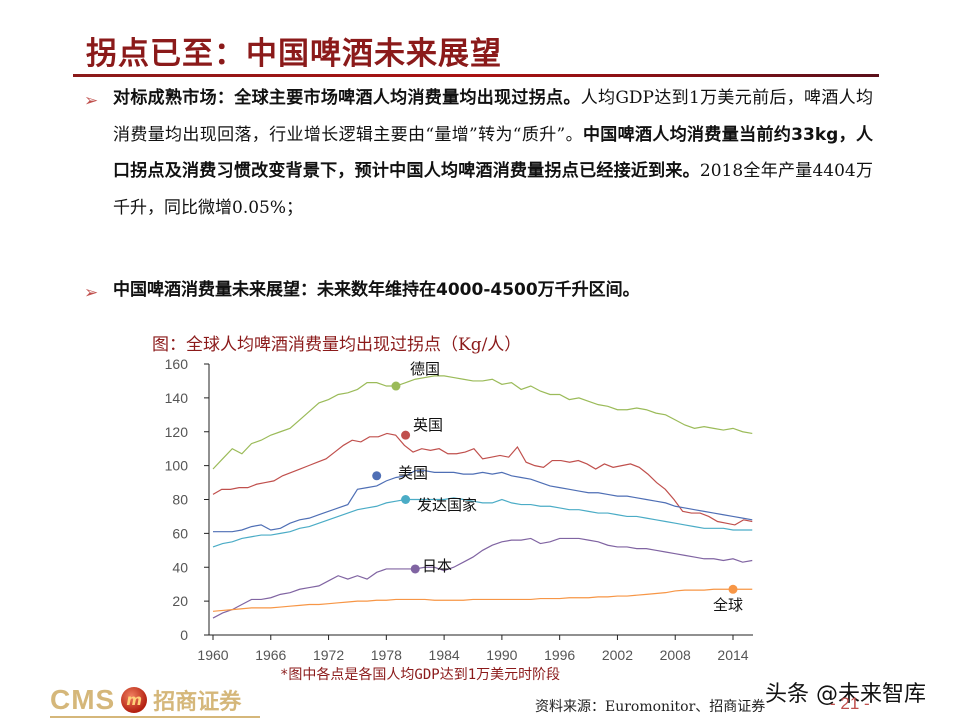 The image size is (960, 720). What do you see at coordinates (155, 717) in the screenshot?
I see `logo-underline` at bounding box center [155, 717].